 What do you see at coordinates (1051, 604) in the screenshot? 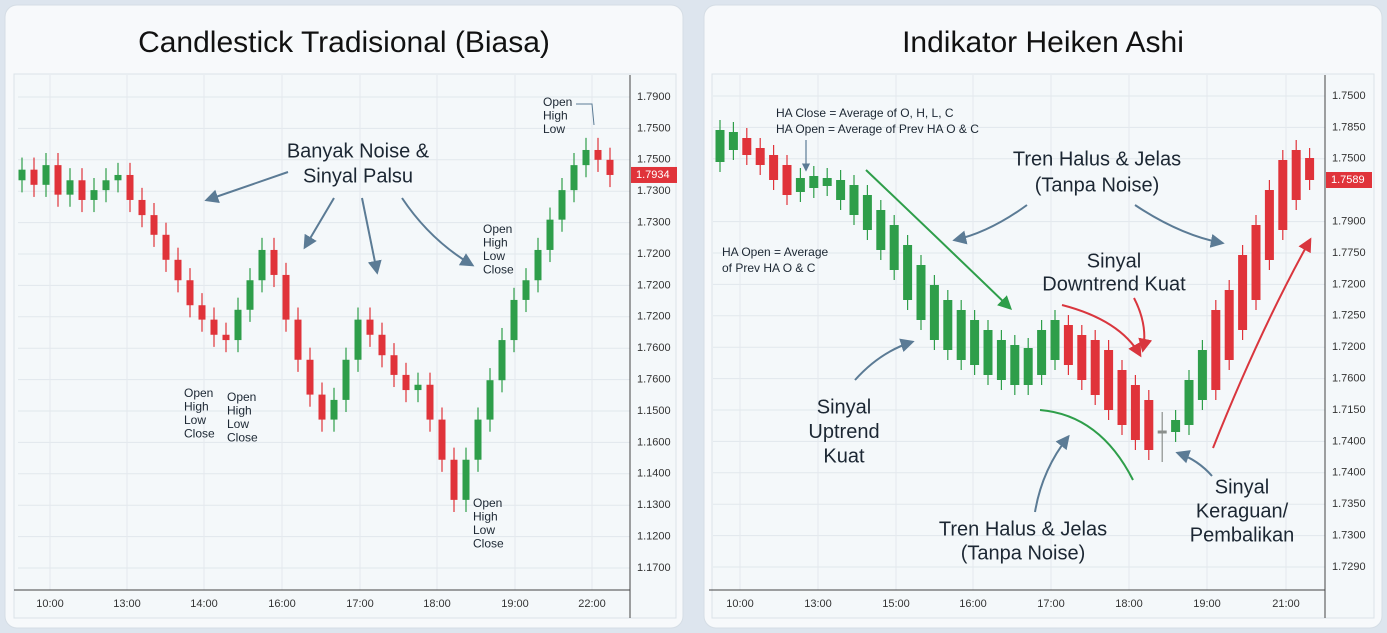
I see `x-tick-label: 17:00` at bounding box center [1051, 604].